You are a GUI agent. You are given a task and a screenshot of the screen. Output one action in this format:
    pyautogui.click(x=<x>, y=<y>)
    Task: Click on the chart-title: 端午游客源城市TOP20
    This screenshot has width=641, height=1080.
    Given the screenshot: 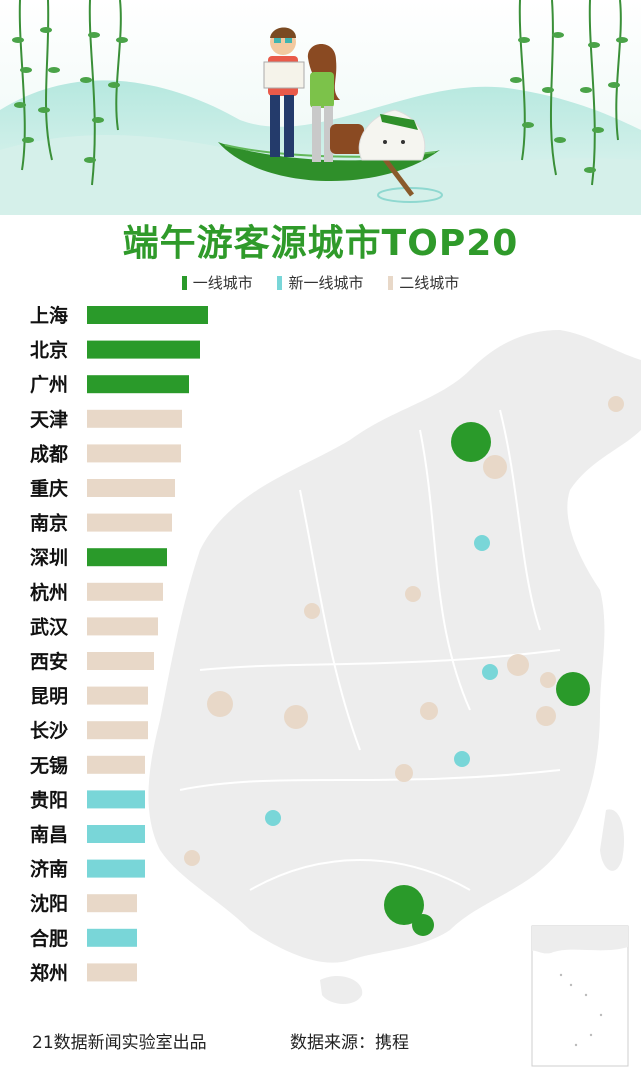 What is the action you would take?
    pyautogui.click(x=320, y=243)
    